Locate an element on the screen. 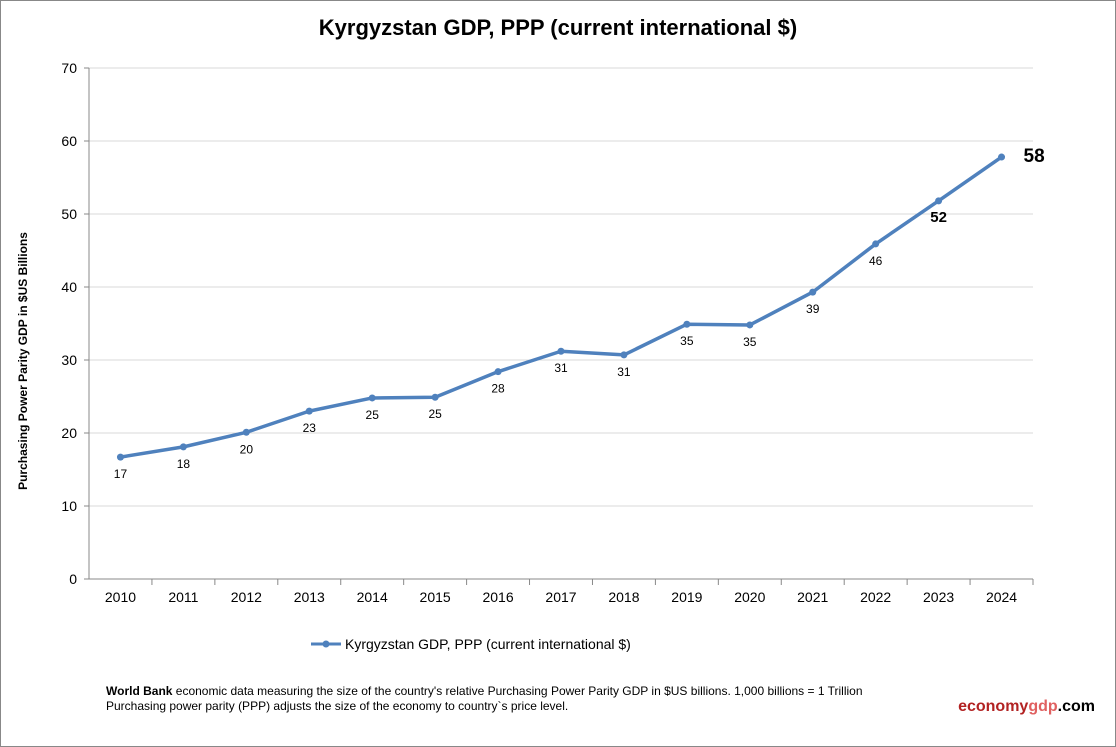  y-tick-label: 30 is located at coordinates (69, 360).